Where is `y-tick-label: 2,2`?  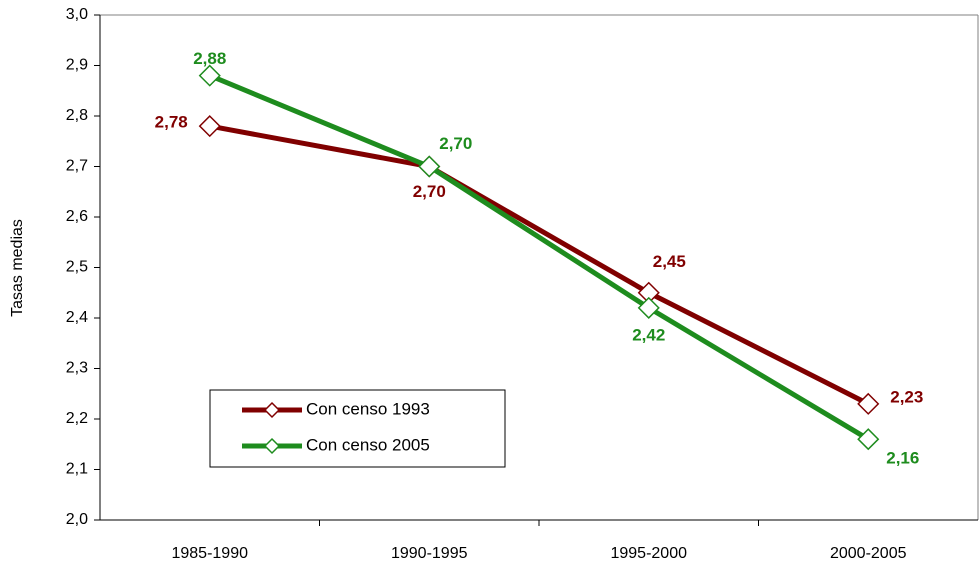
y-tick-label: 2,2 is located at coordinates (77, 418).